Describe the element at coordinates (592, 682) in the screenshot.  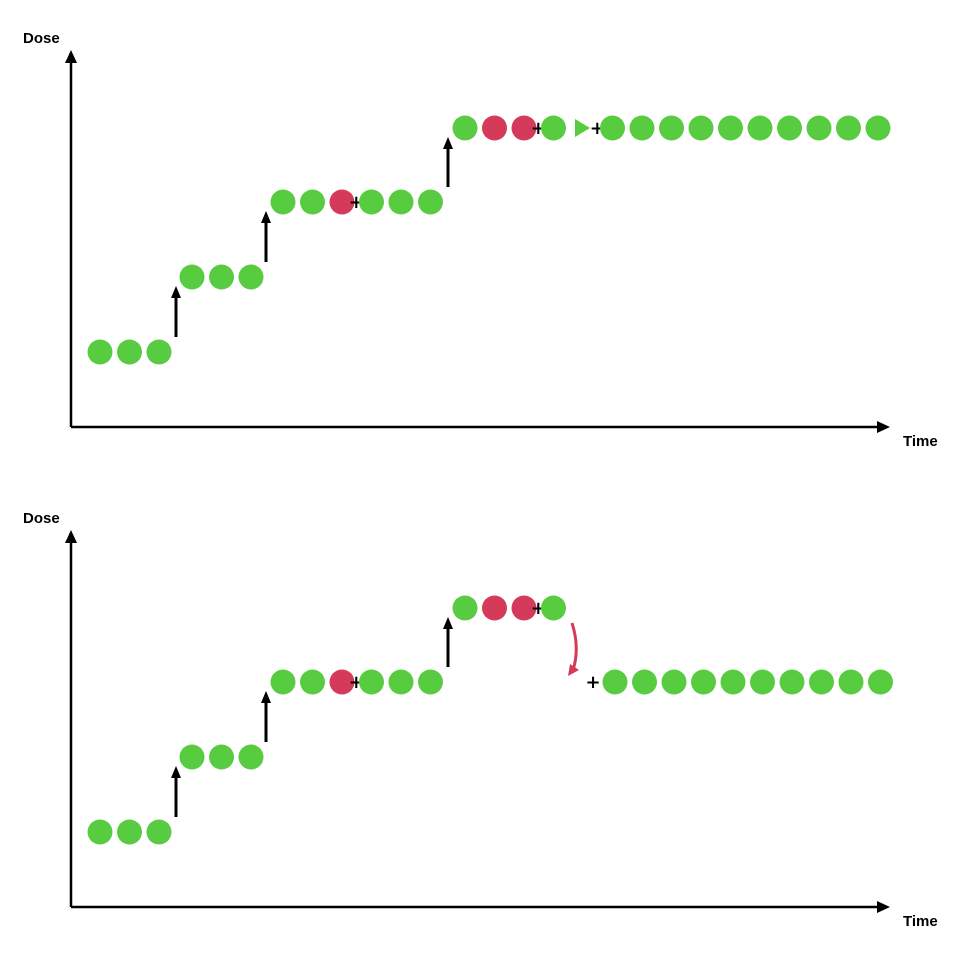
I see `plus-sign: +` at that location.